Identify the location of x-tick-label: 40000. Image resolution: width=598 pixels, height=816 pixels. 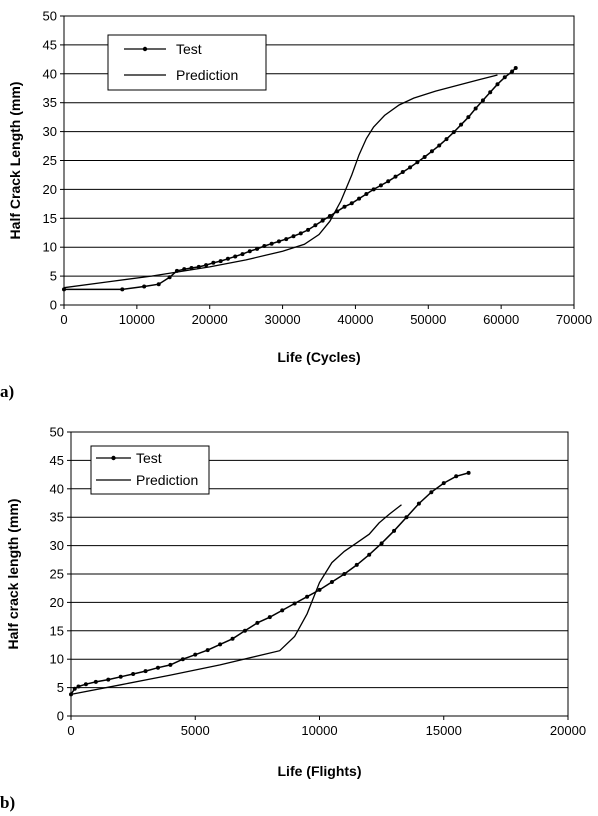
(355, 319).